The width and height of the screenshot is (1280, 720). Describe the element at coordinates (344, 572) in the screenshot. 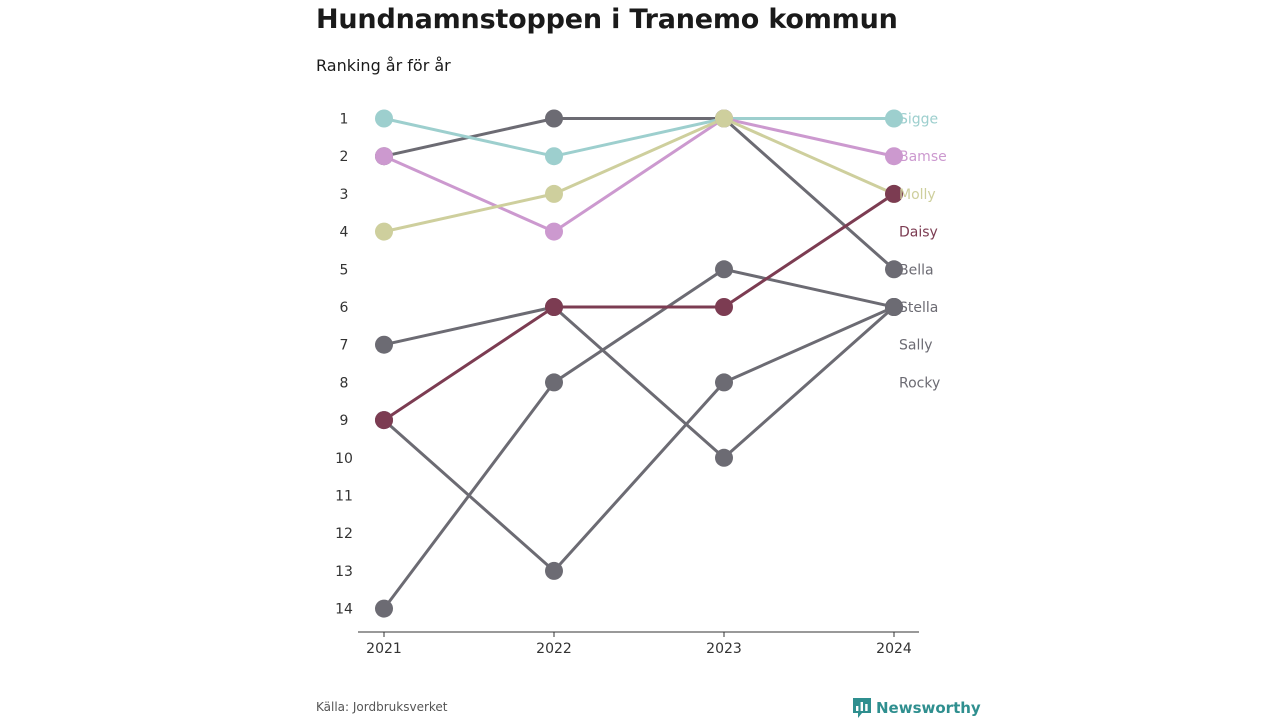

I see `y-tick-label: 13` at that location.